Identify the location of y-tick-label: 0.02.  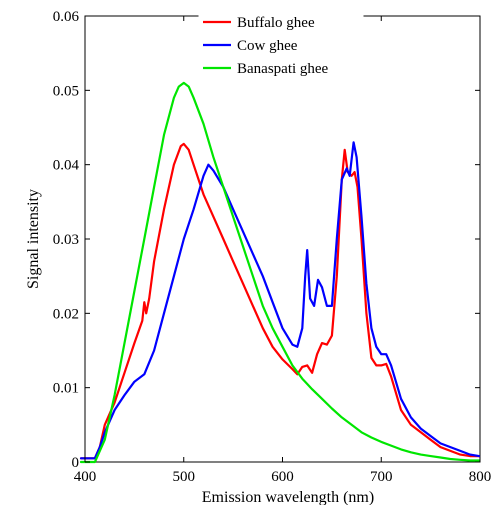
(66, 314).